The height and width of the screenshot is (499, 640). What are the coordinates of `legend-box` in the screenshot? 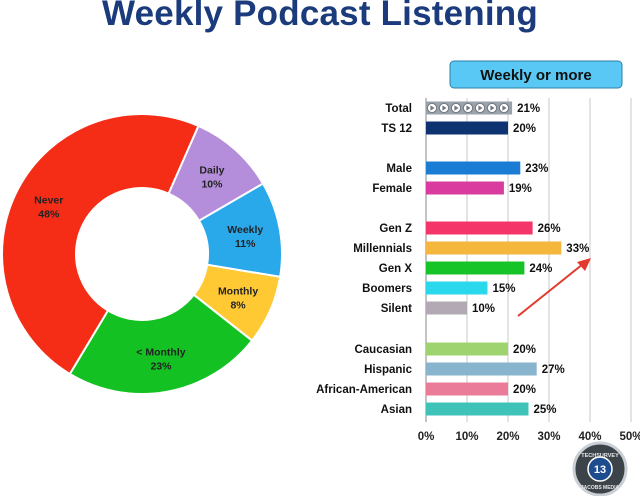 It's located at (536, 74).